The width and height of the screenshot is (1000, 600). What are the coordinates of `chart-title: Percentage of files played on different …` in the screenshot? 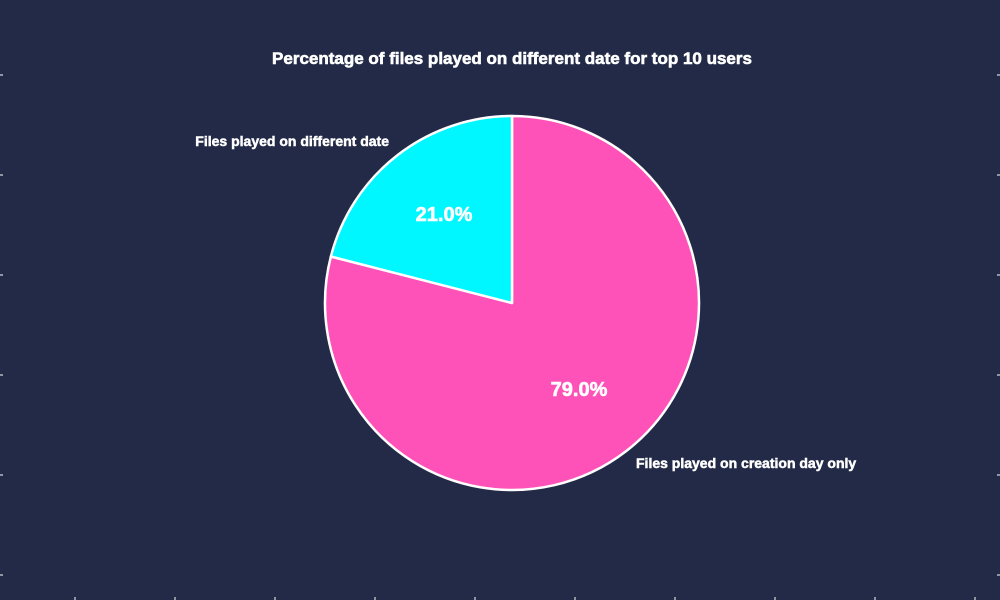 It's located at (512, 58).